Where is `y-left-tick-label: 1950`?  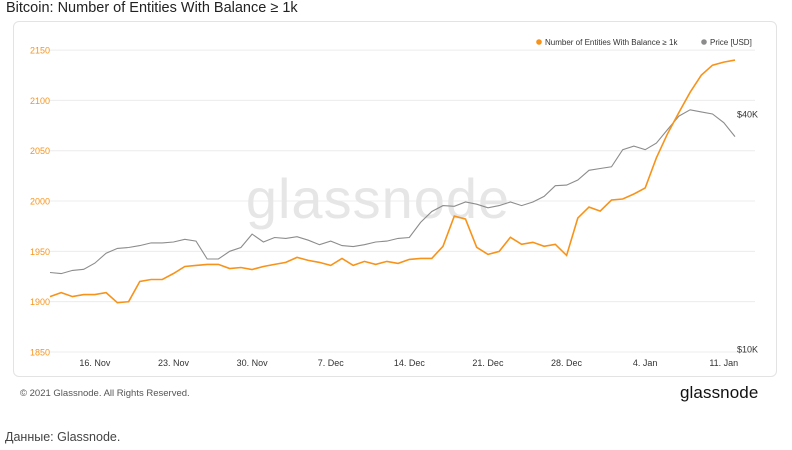 y-left-tick-label: 1950 is located at coordinates (40, 252).